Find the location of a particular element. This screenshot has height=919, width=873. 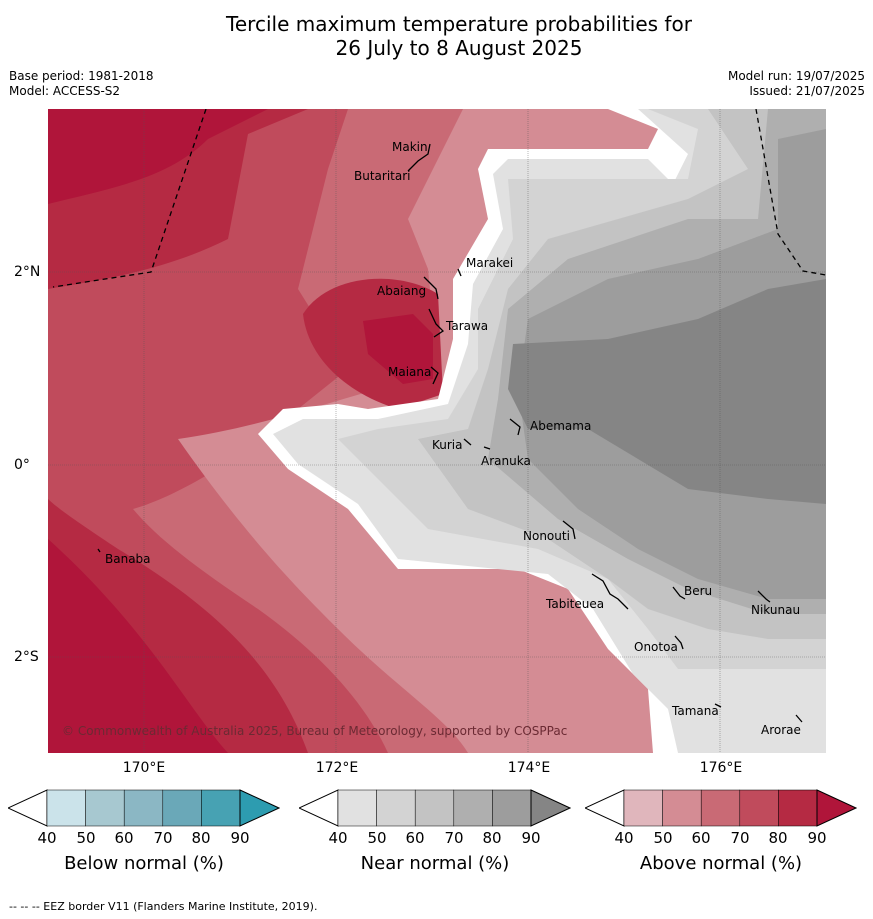

place-label-nikunau: Nikunau is located at coordinates (775, 610).